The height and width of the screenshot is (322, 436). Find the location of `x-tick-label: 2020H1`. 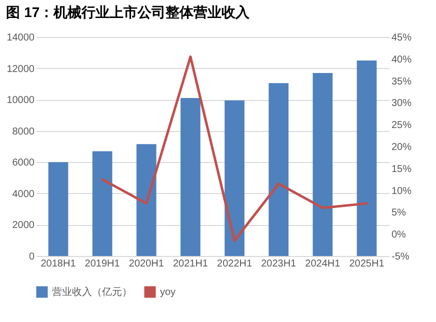

x-tick-label: 2020H1 is located at coordinates (146, 264).